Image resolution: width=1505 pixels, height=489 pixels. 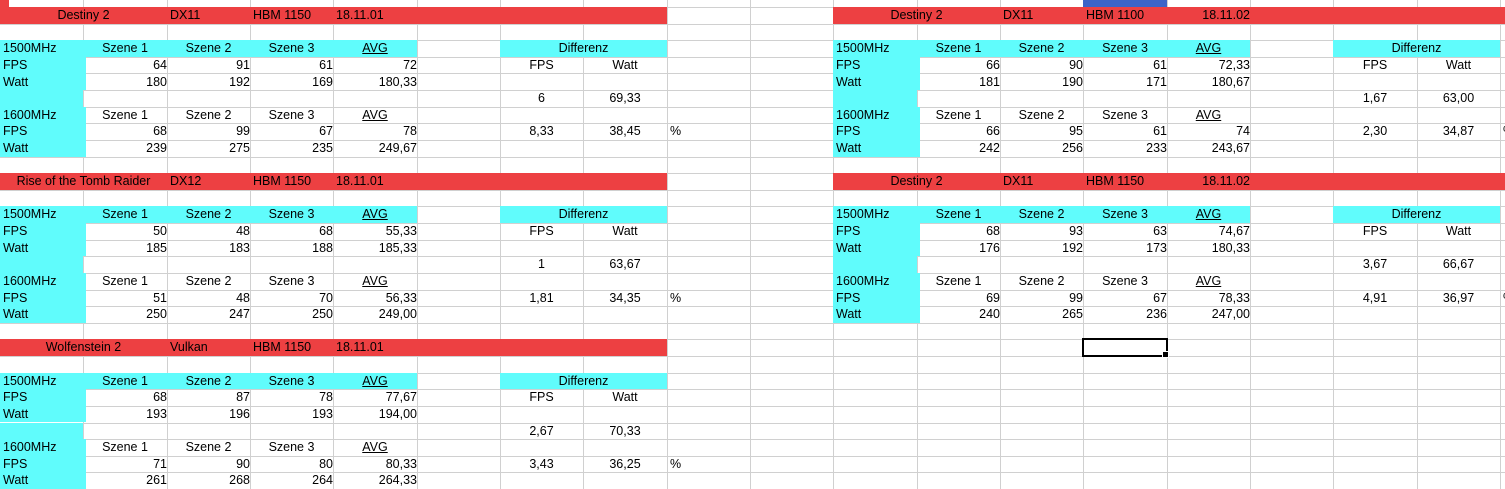 I want to click on cell-watt-value: 188, so click(x=322, y=247).